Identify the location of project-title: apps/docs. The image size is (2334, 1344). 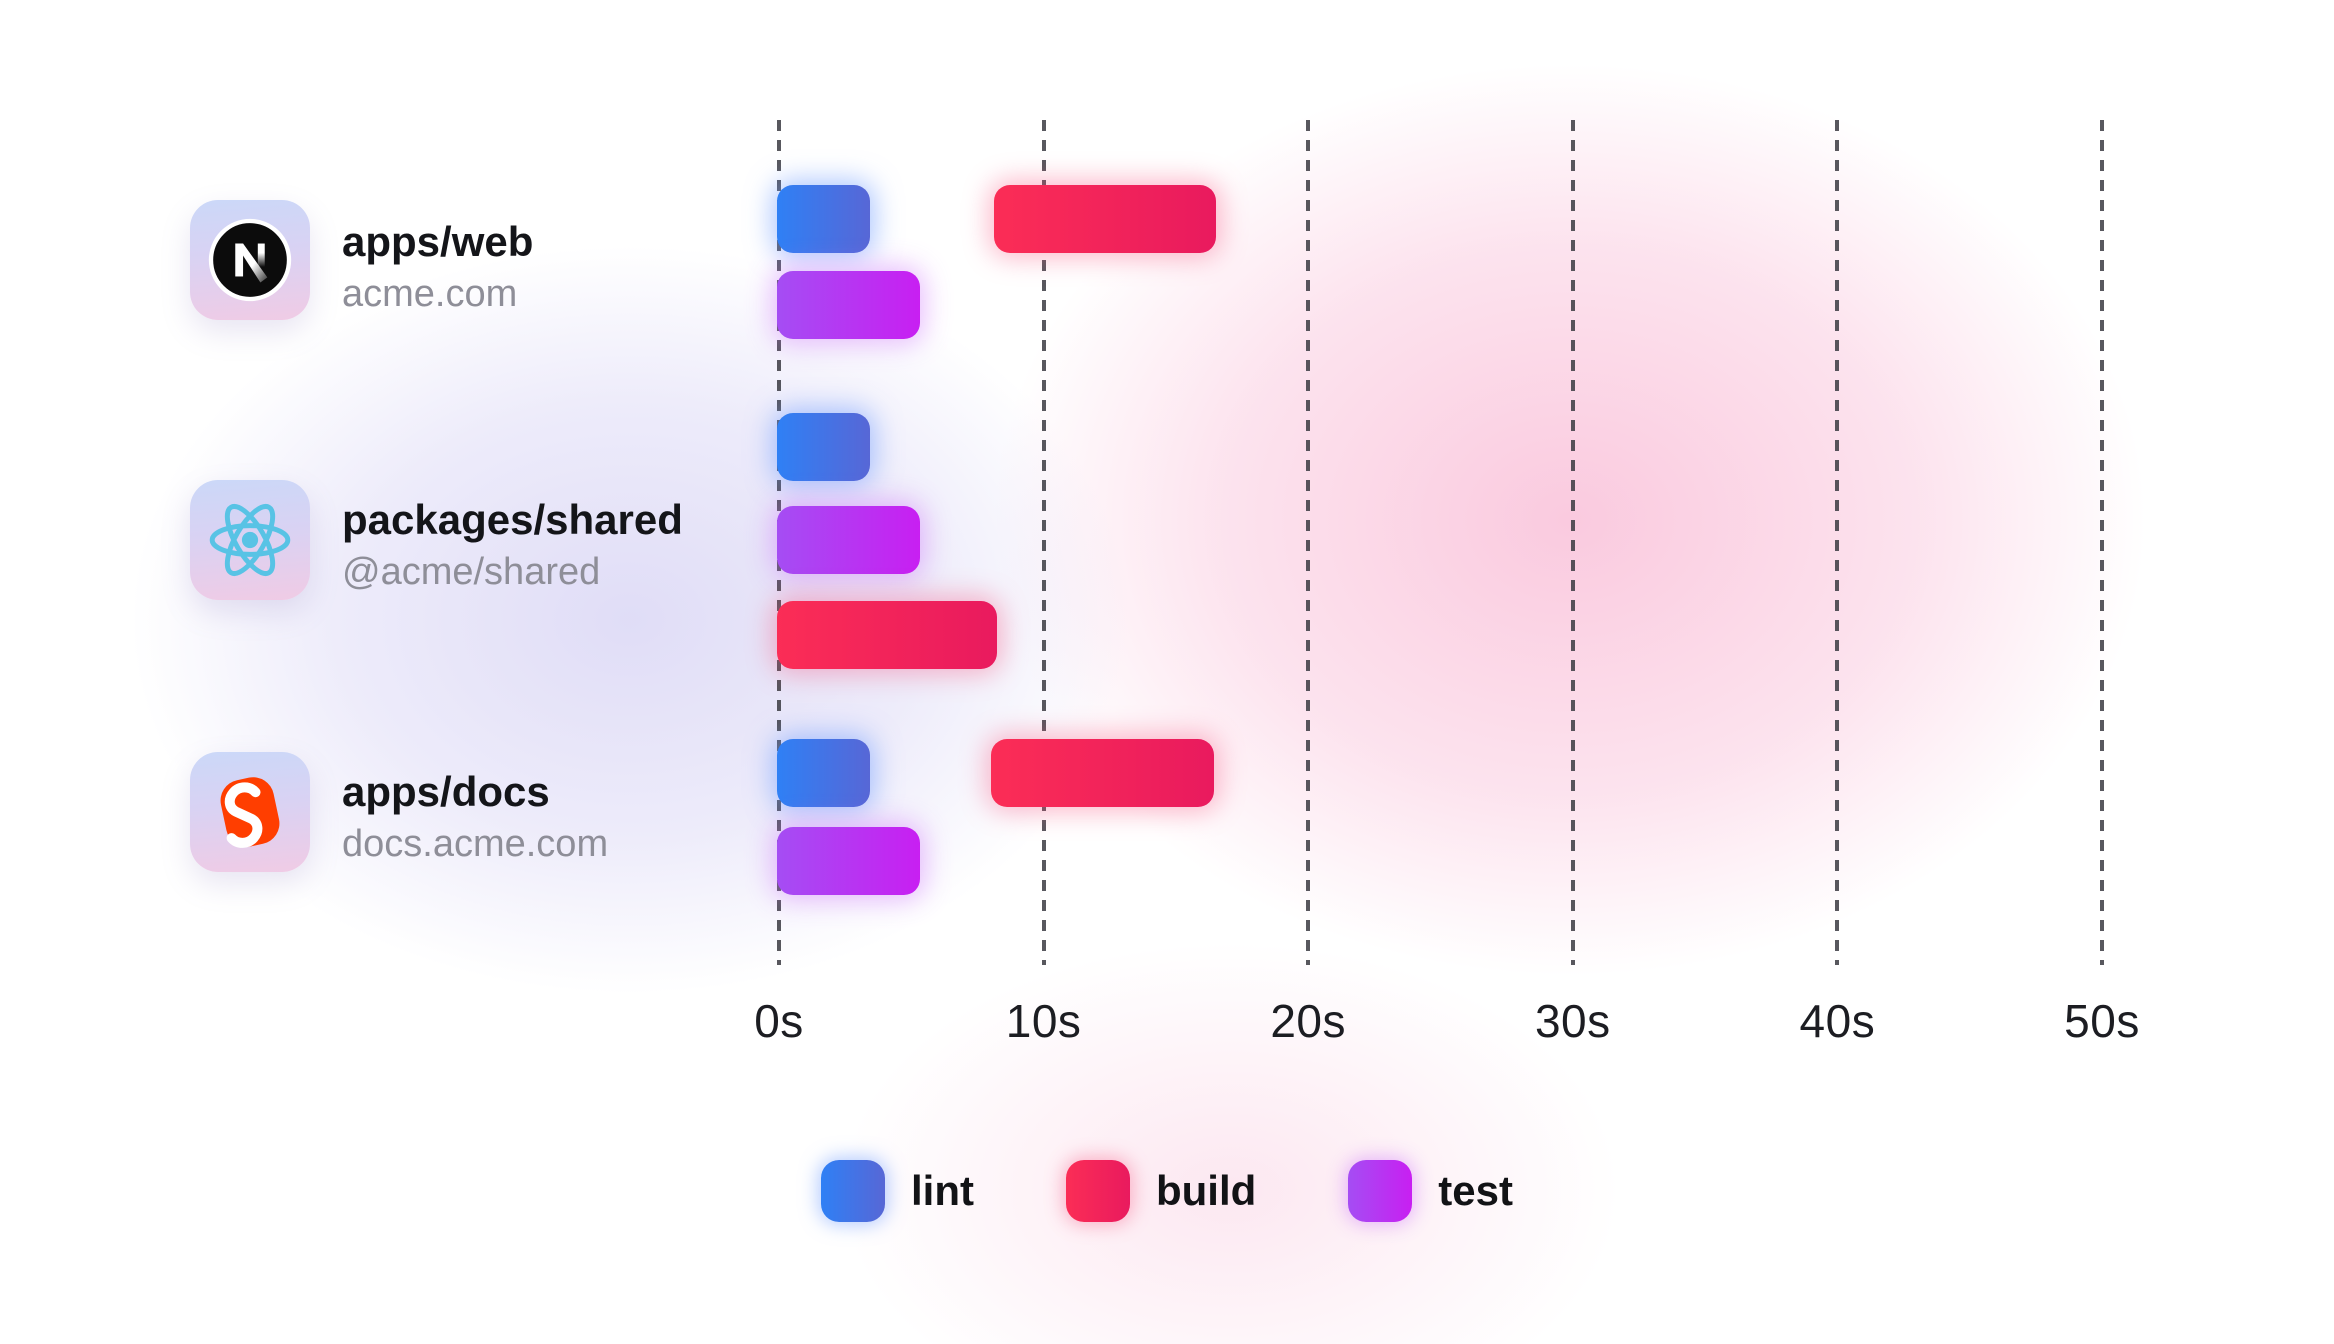
(446, 791).